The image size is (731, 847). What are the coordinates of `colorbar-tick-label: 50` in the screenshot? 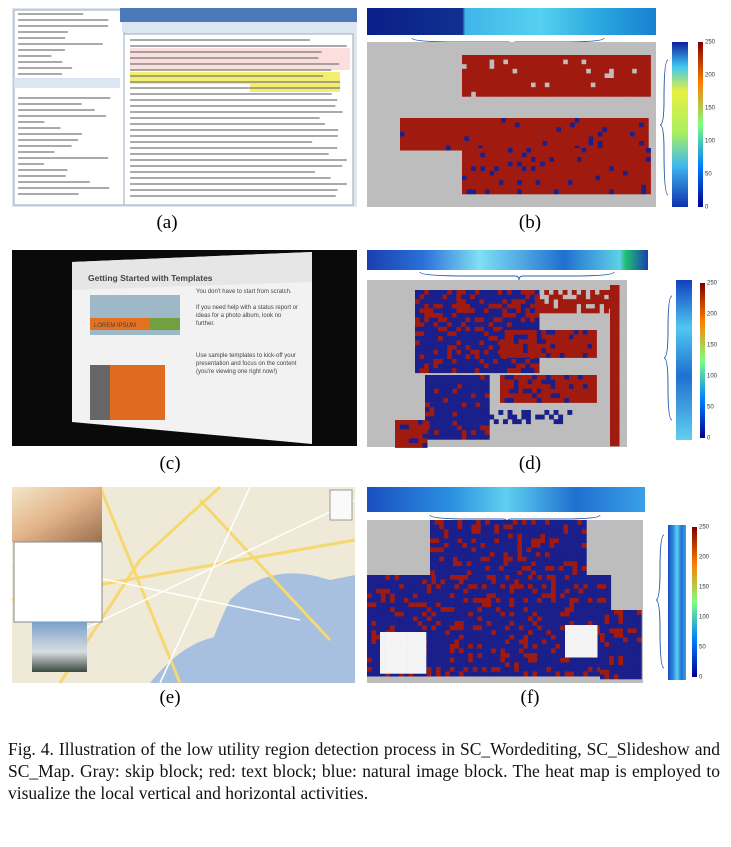 It's located at (708, 175).